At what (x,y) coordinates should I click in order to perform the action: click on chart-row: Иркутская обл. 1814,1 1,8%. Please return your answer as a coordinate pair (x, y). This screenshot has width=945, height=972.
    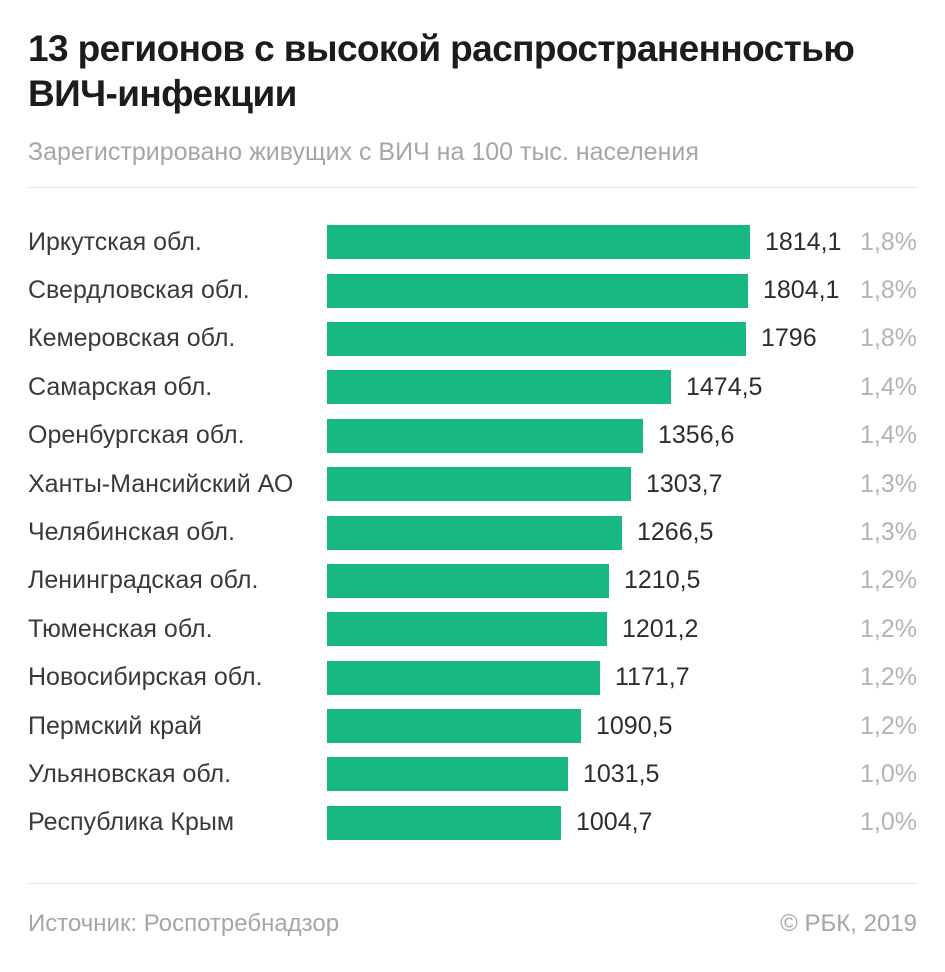
    Looking at the image, I should click on (472, 242).